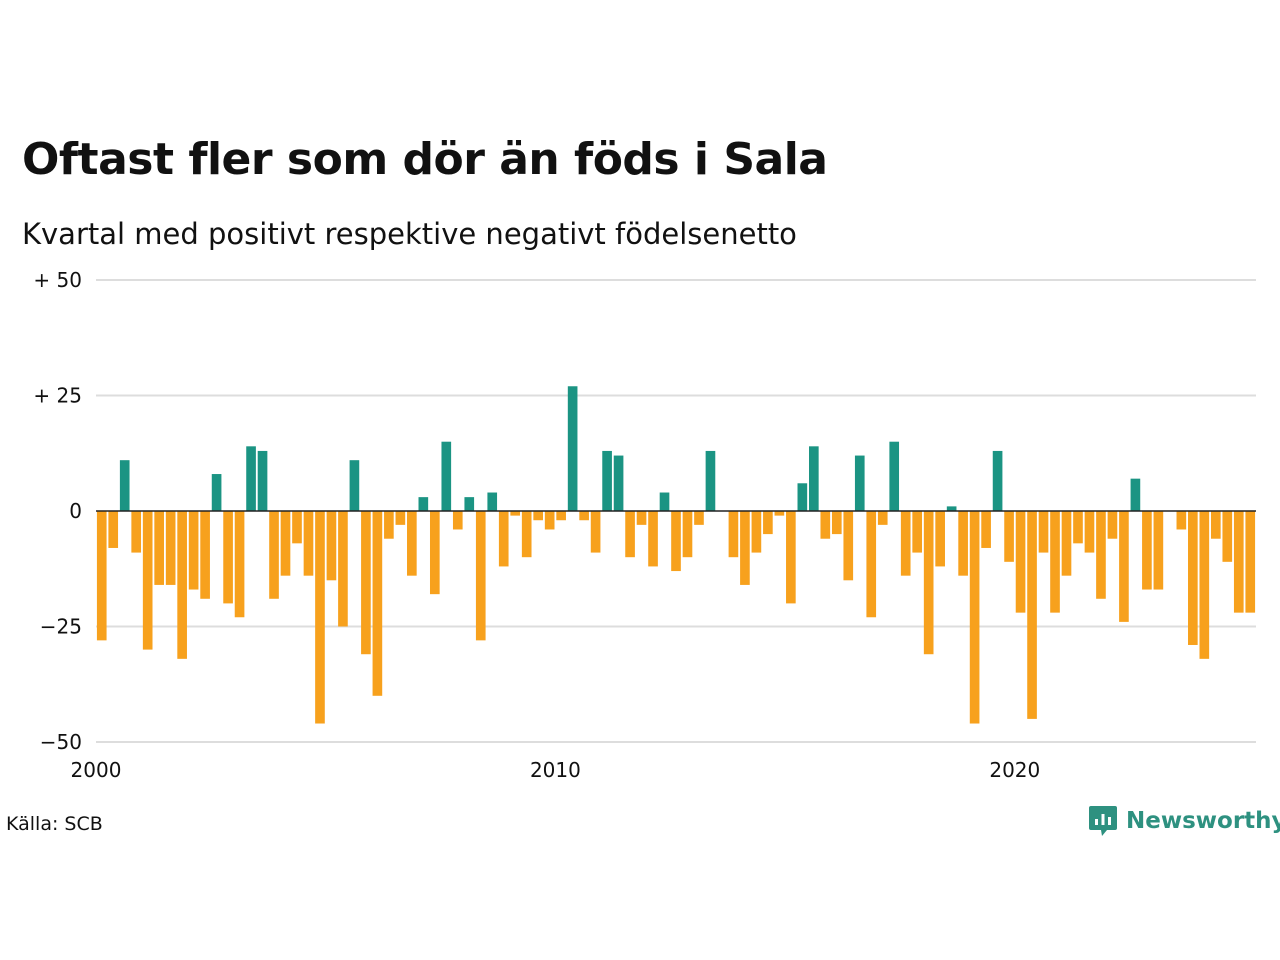 The image size is (1280, 960). What do you see at coordinates (75, 511) in the screenshot?
I see `y-tick-label: 0` at bounding box center [75, 511].